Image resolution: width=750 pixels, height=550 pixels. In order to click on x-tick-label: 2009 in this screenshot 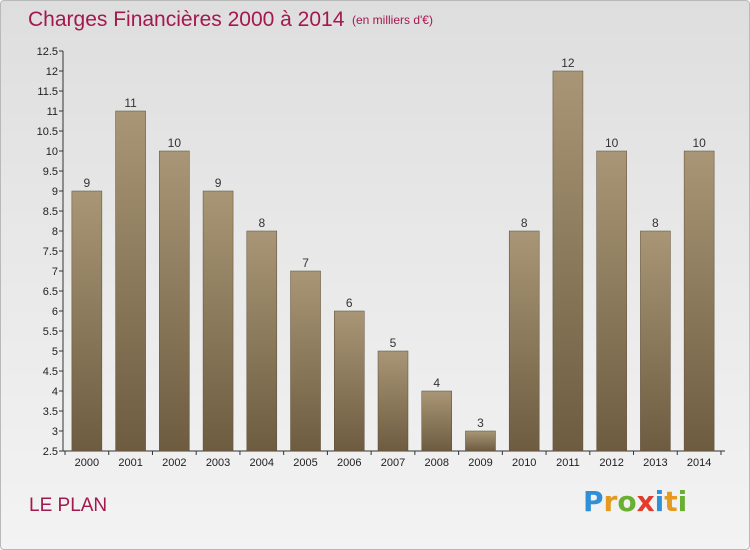, I will do `click(480, 463)`.